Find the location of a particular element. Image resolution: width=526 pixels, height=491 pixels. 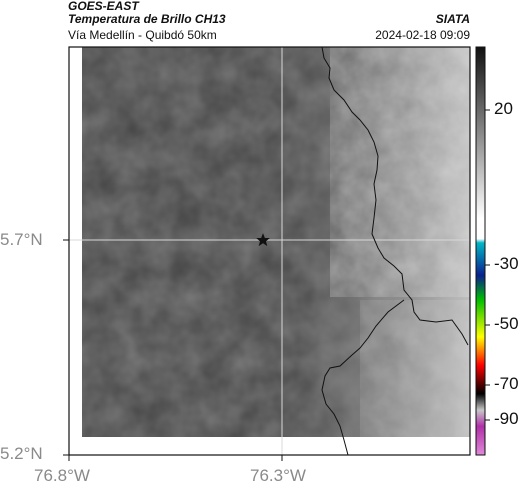

department-boundary-line-branch is located at coordinates (378, 327).